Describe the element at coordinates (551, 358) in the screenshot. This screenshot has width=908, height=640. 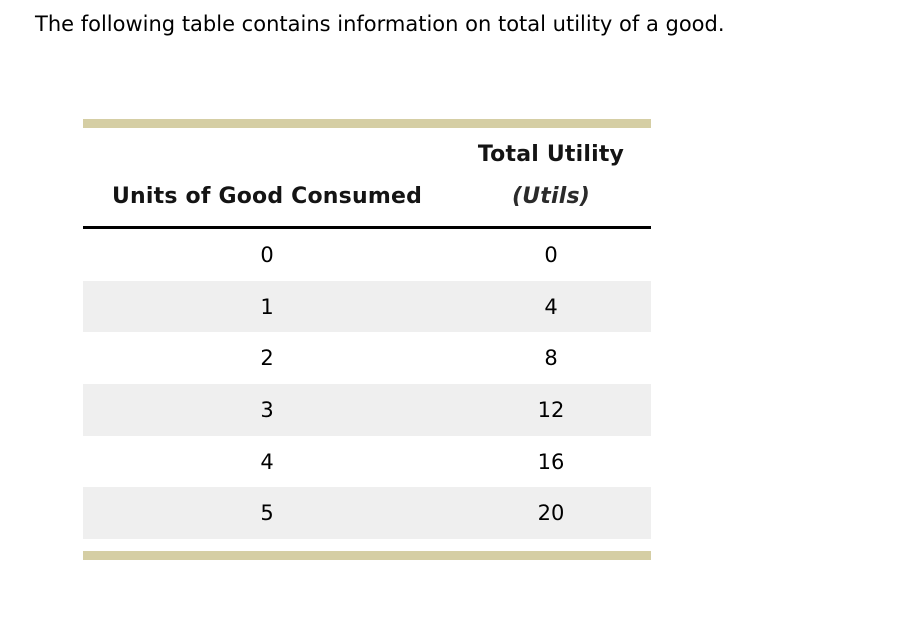
I see `total-utility-cell: 8` at that location.